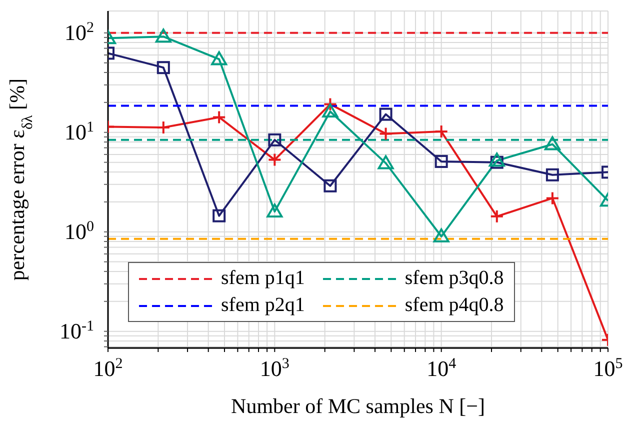  I want to click on y-tick-label: 10$^{1}$, so click(79, 131).